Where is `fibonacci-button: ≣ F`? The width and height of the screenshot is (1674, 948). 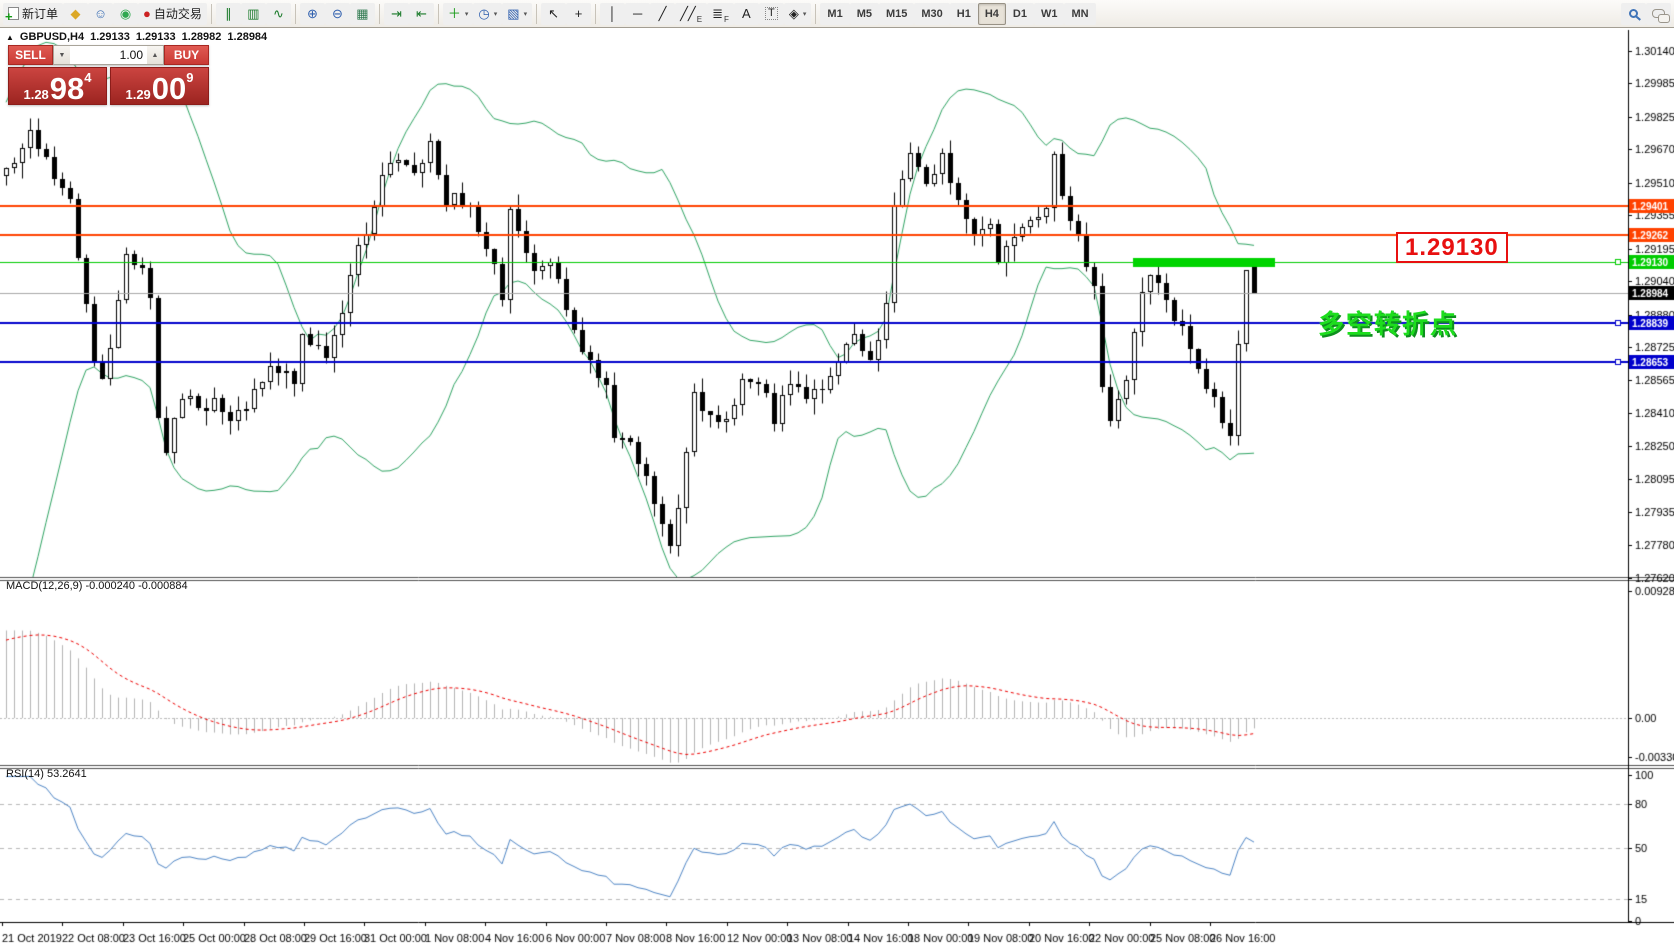 fibonacci-button: ≣ F is located at coordinates (720, 13).